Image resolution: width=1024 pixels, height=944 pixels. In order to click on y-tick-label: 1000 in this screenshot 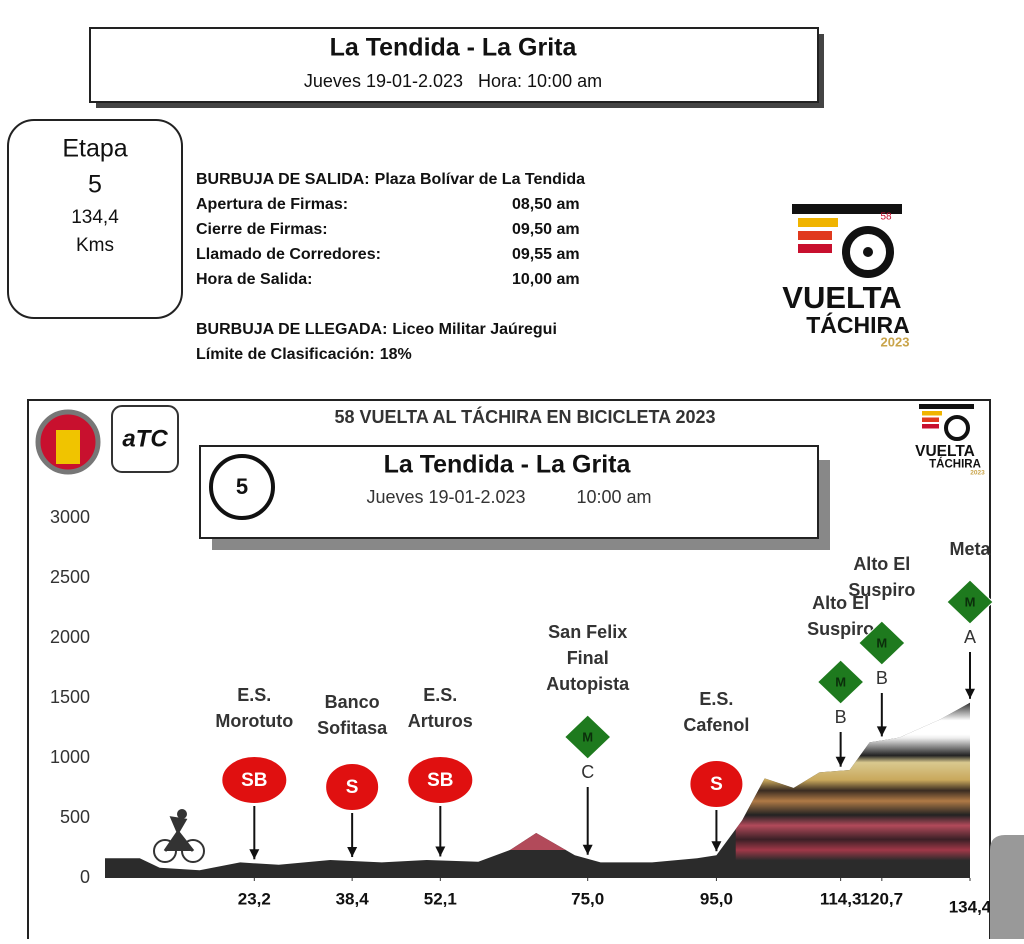, I will do `click(70, 757)`.